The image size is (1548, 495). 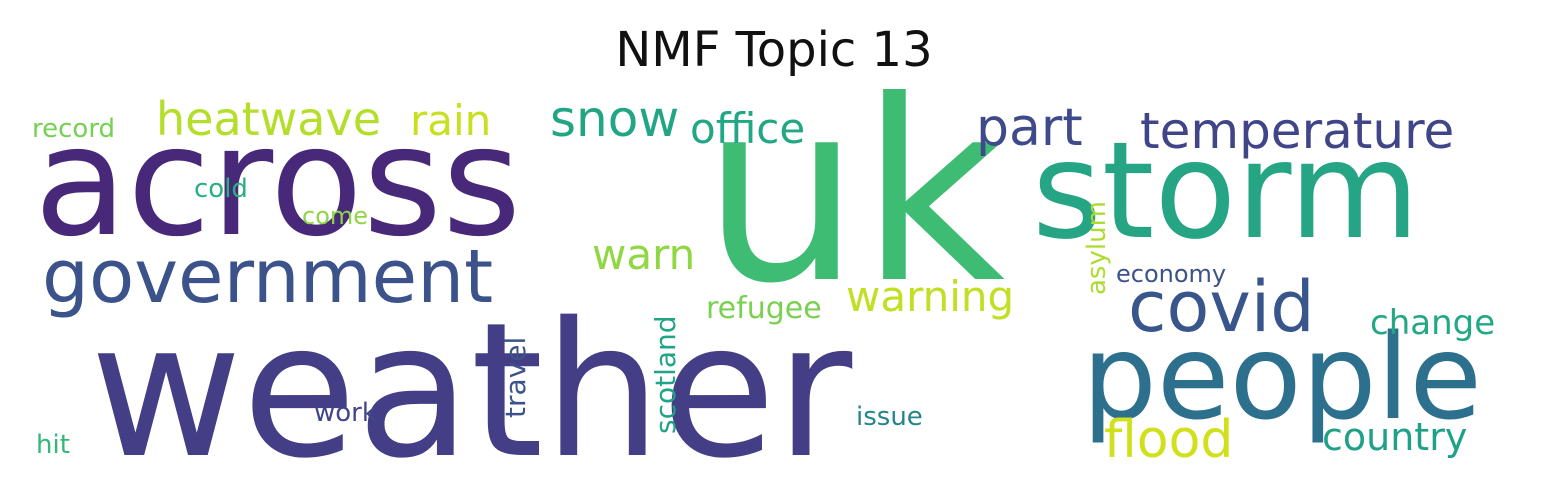 I want to click on word-warning: warning, so click(x=930, y=296).